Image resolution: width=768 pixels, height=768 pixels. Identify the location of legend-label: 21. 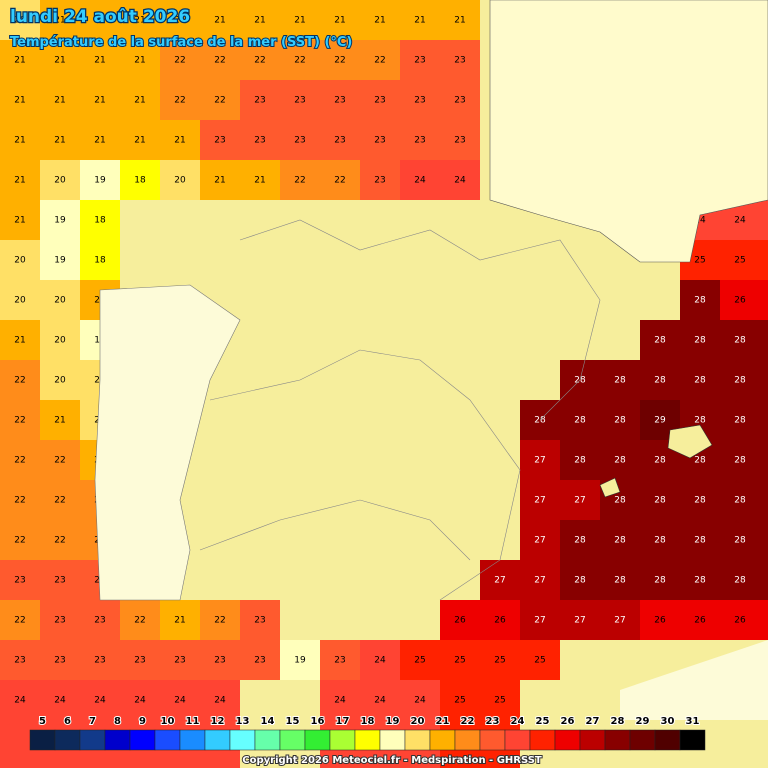
(443, 721).